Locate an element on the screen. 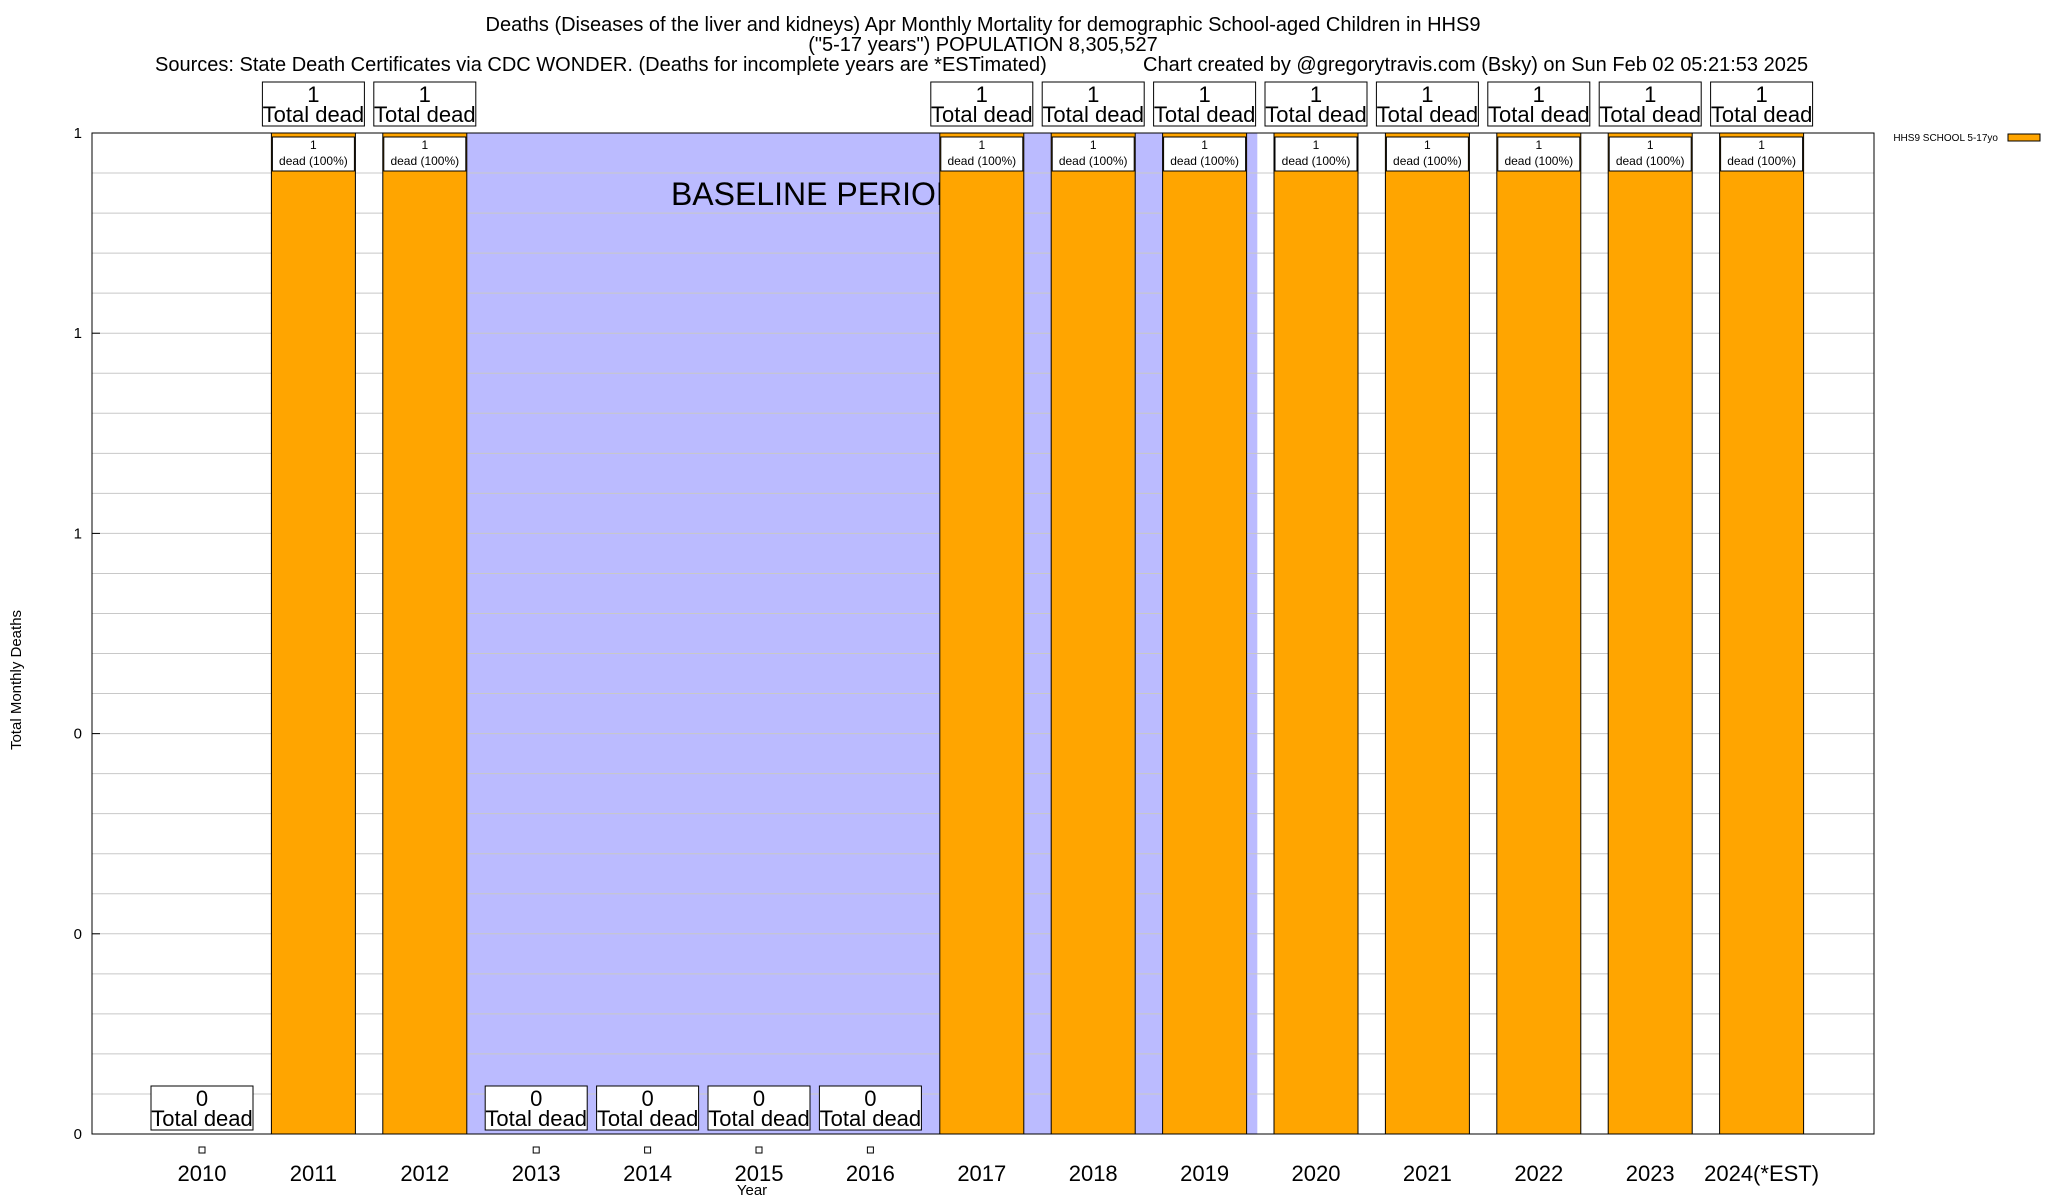  x-tick-label: 2017 is located at coordinates (981, 1173).